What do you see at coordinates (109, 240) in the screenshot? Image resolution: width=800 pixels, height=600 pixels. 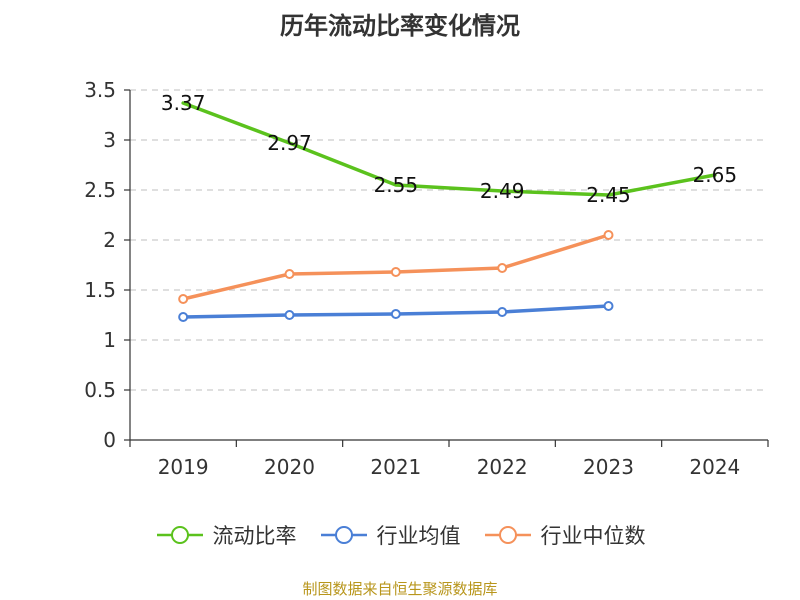 I see `y-tick-label: 2` at bounding box center [109, 240].